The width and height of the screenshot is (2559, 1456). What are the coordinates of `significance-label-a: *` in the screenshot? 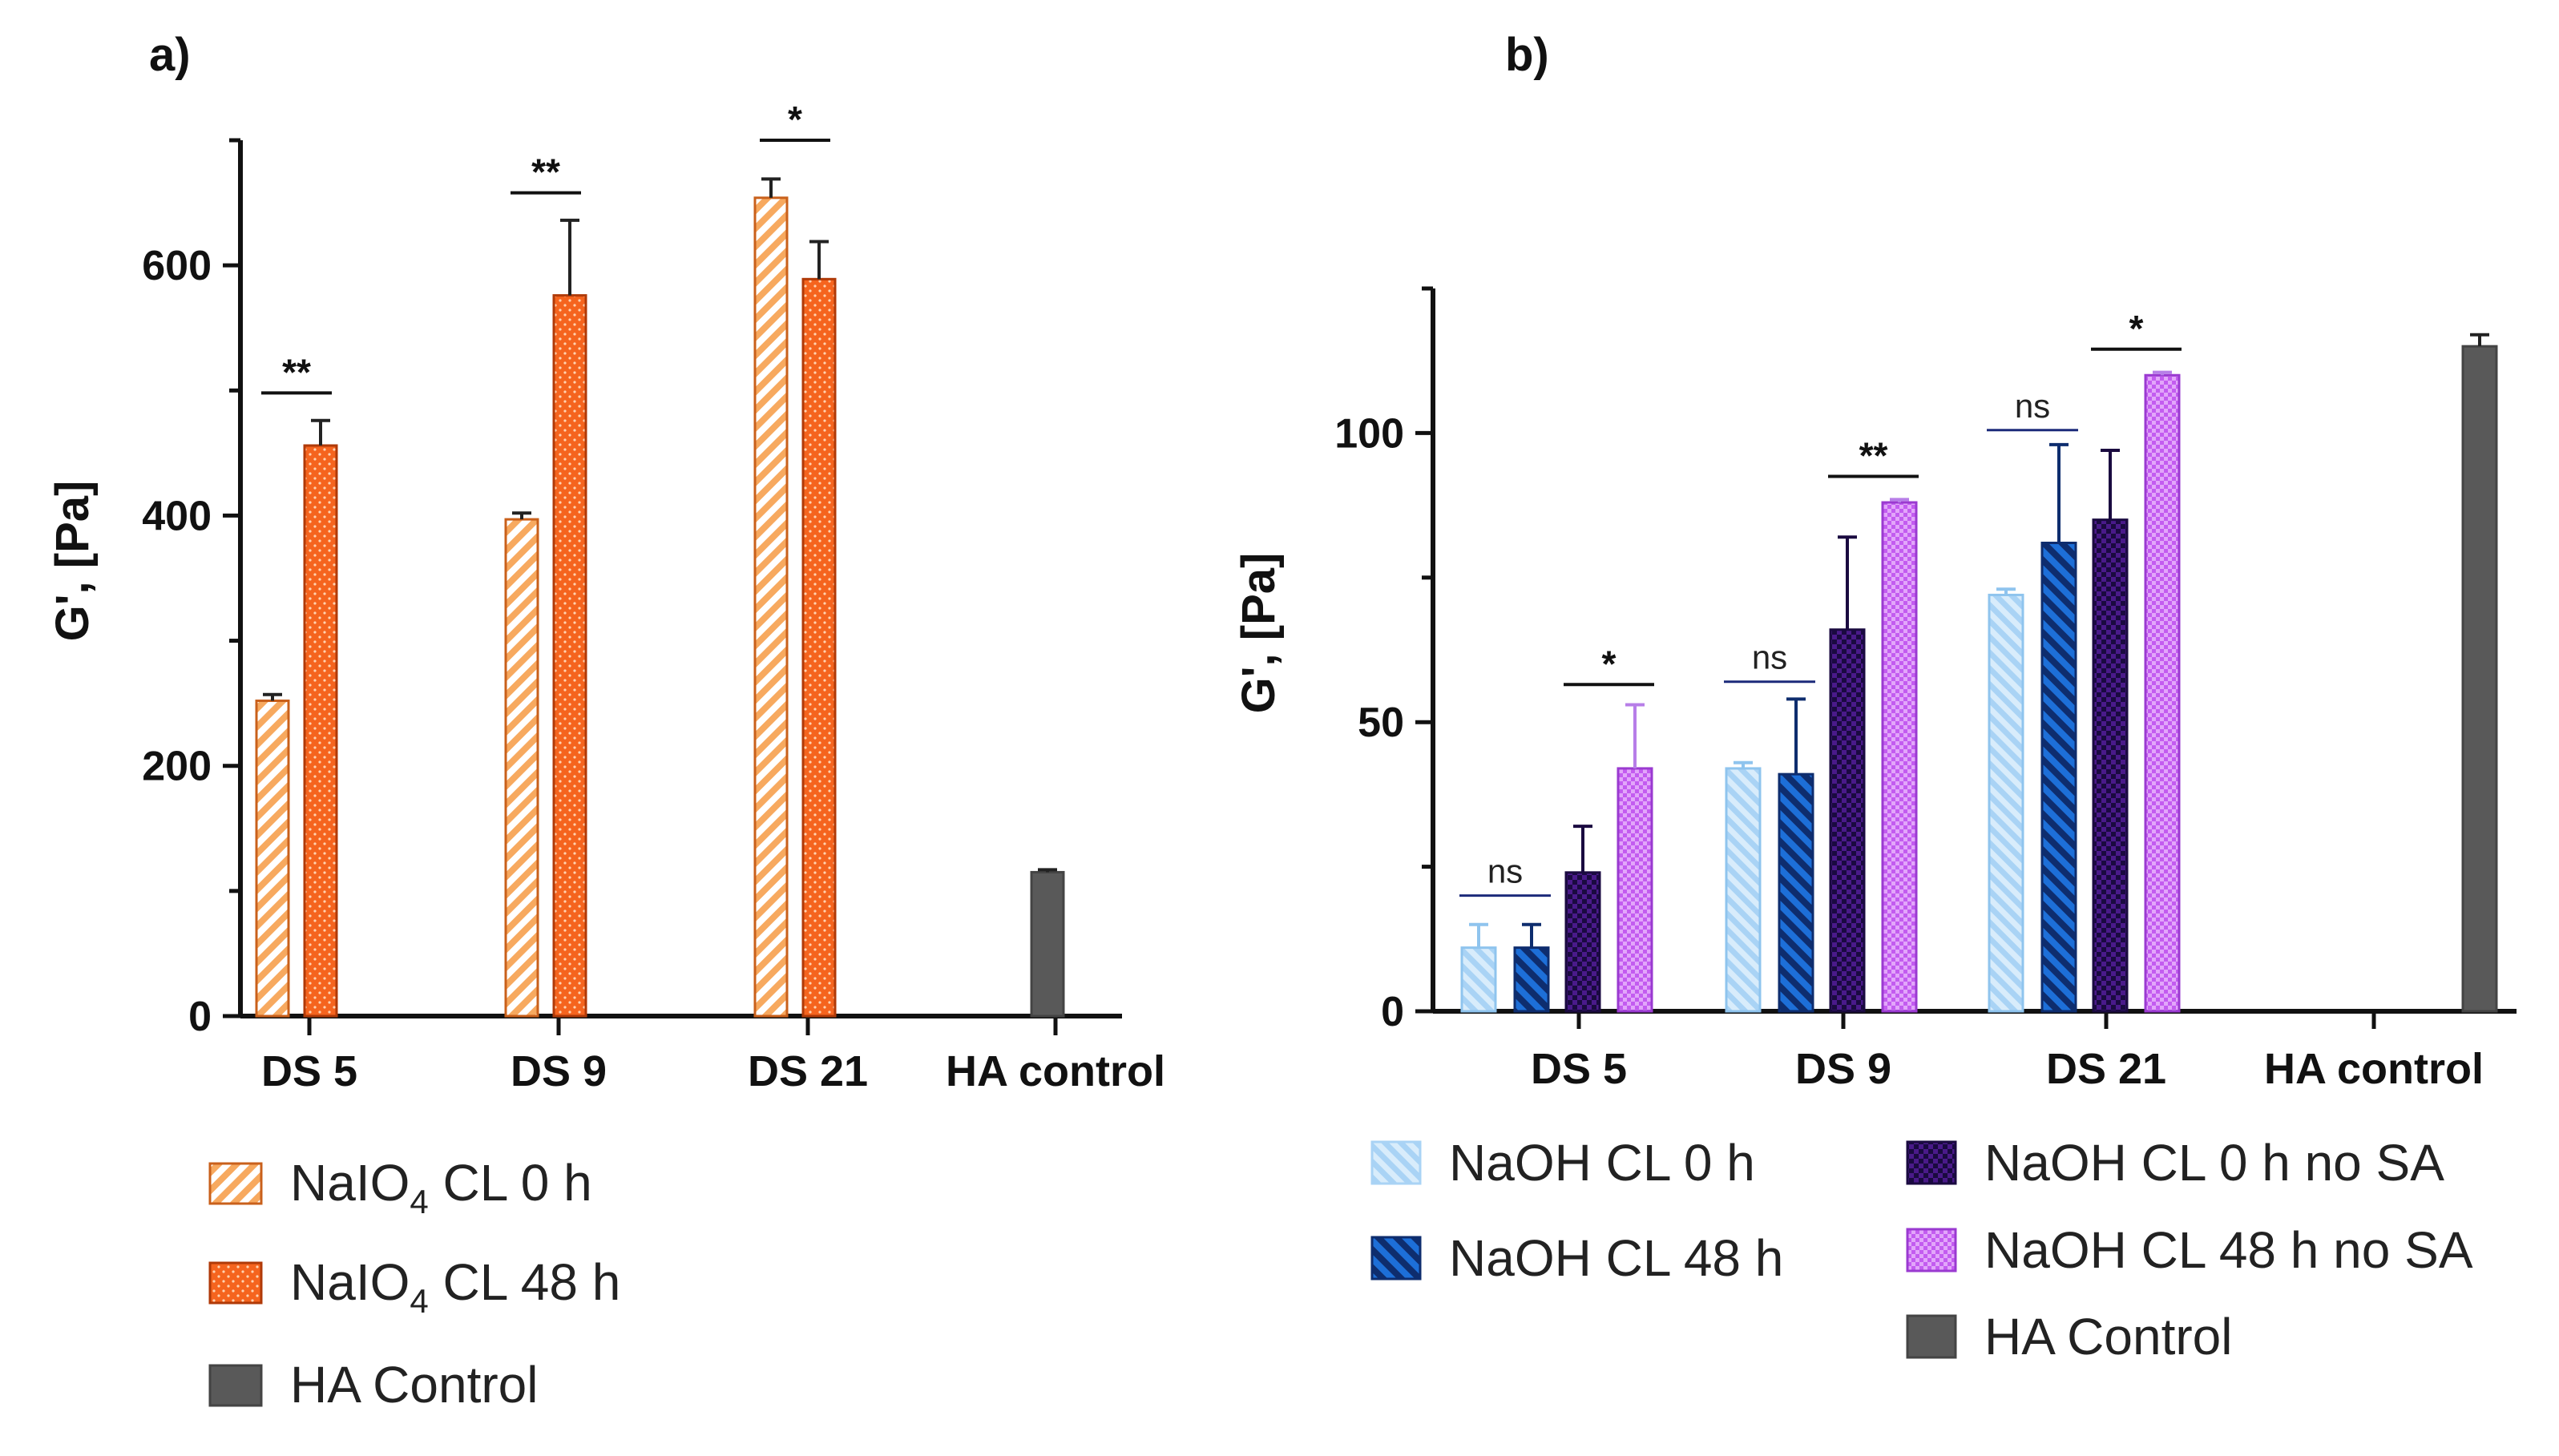 It's located at (795, 120).